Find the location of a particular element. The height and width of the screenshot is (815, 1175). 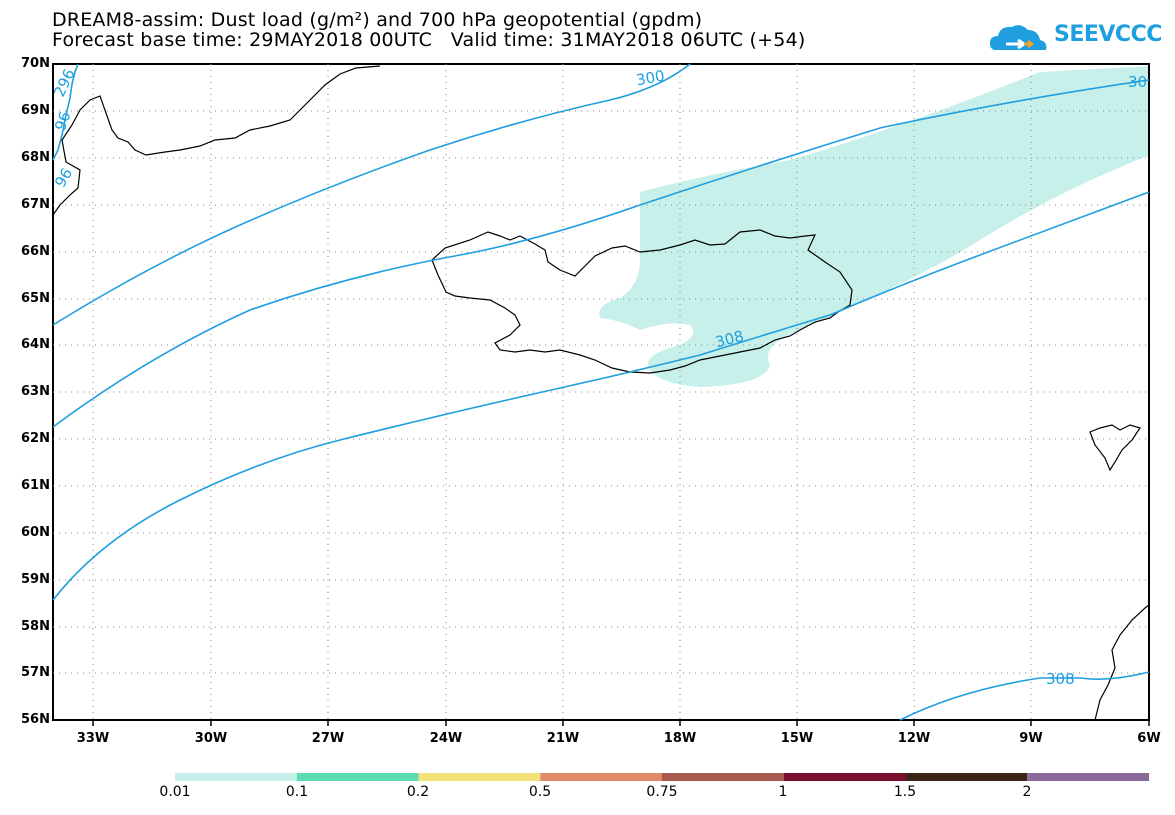

lat-label: 65N is located at coordinates (35, 298).